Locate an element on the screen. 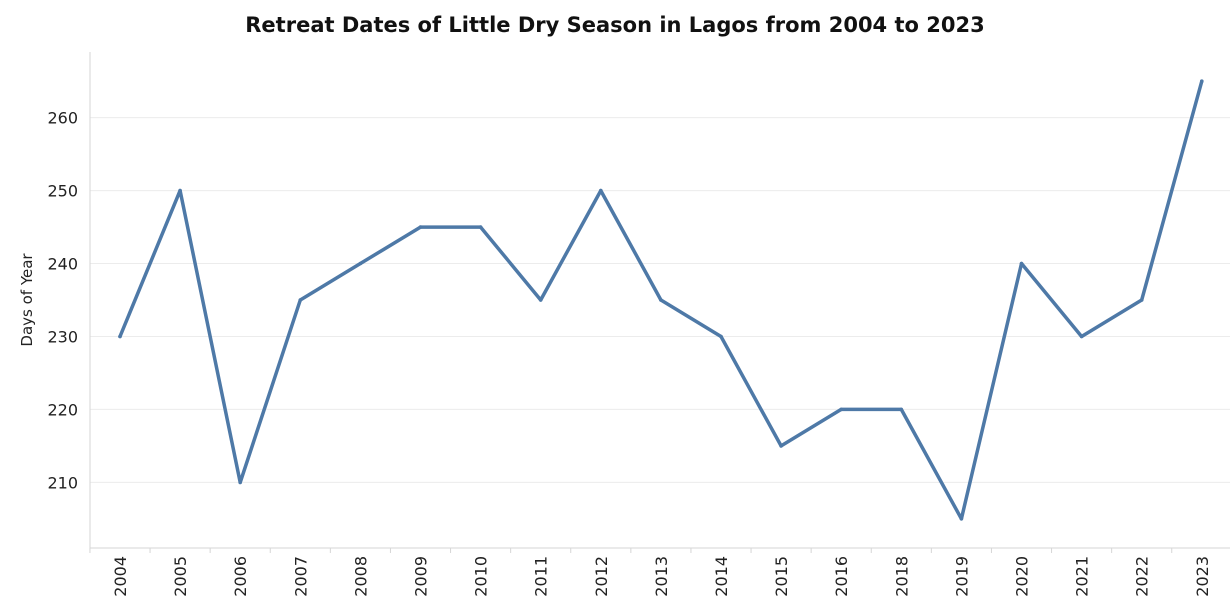 This screenshot has width=1230, height=609. x-tick-label: 2009 is located at coordinates (421, 576).